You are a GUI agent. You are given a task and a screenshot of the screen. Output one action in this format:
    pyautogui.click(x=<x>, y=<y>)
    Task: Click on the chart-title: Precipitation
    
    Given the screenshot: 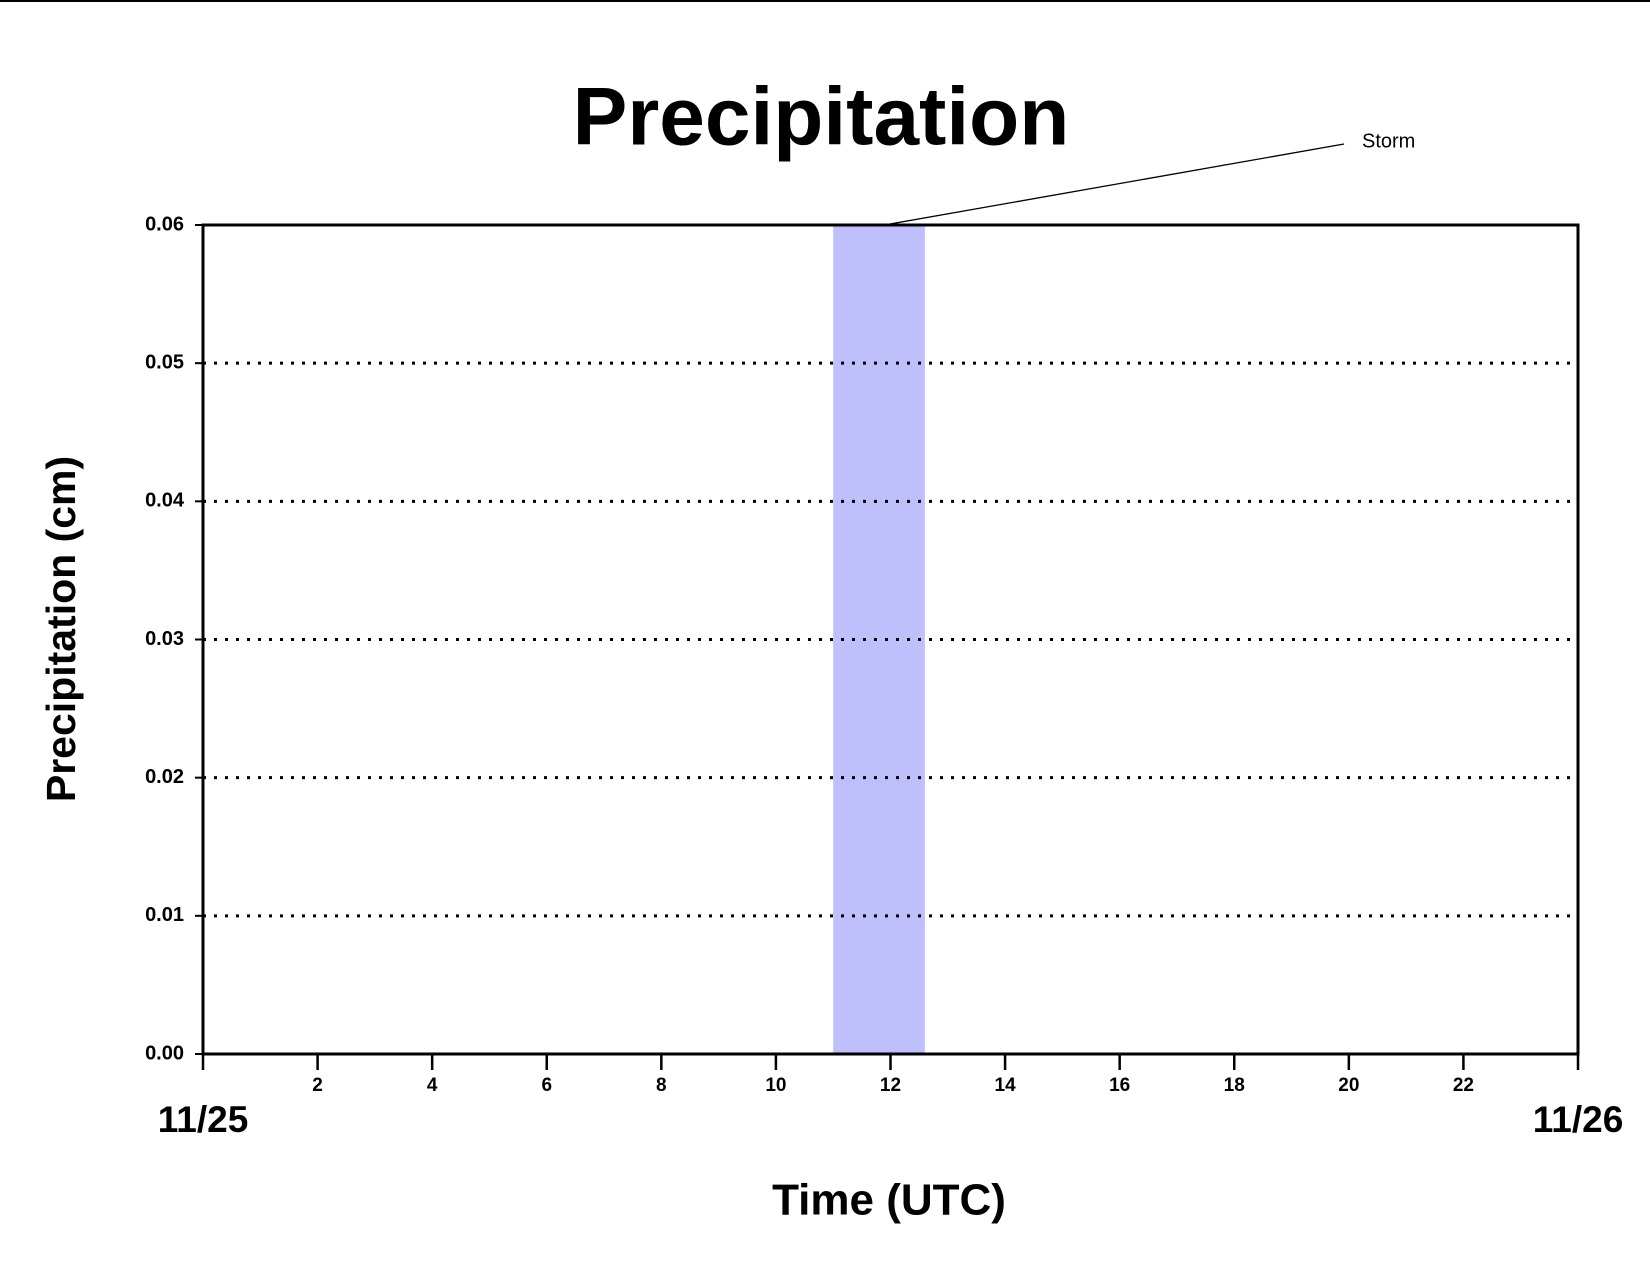 What is the action you would take?
    pyautogui.click(x=821, y=117)
    